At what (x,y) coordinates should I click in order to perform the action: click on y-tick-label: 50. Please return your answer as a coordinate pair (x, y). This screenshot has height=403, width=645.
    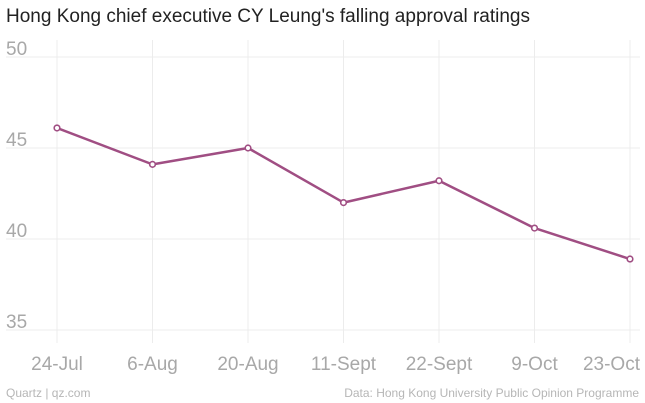
    Looking at the image, I should click on (16, 49).